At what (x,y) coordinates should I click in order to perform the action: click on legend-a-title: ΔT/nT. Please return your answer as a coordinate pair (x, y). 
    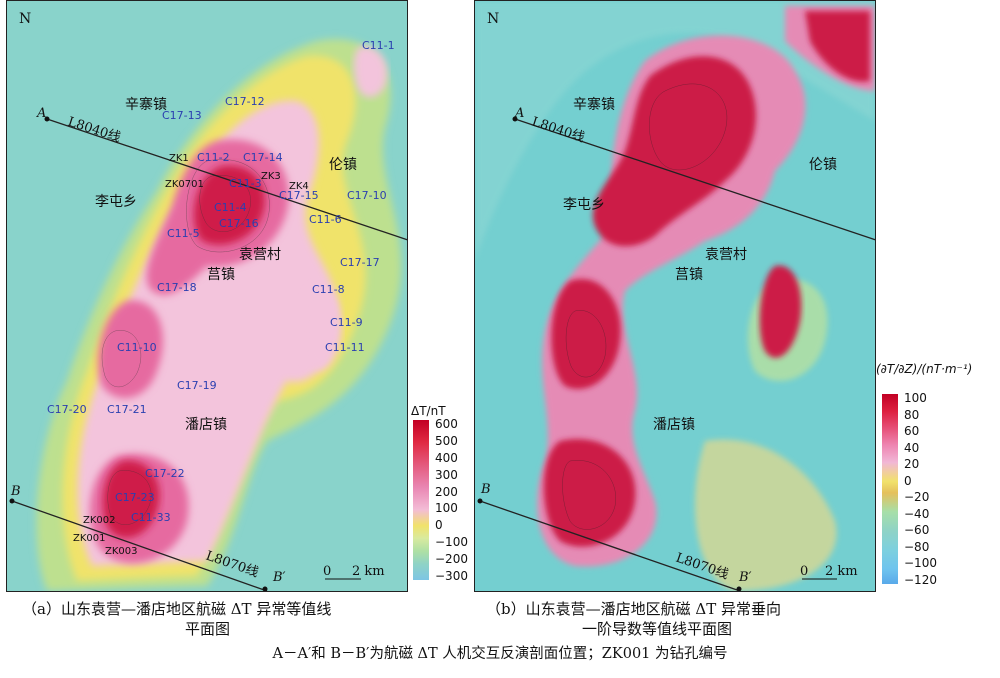
    Looking at the image, I should click on (428, 411).